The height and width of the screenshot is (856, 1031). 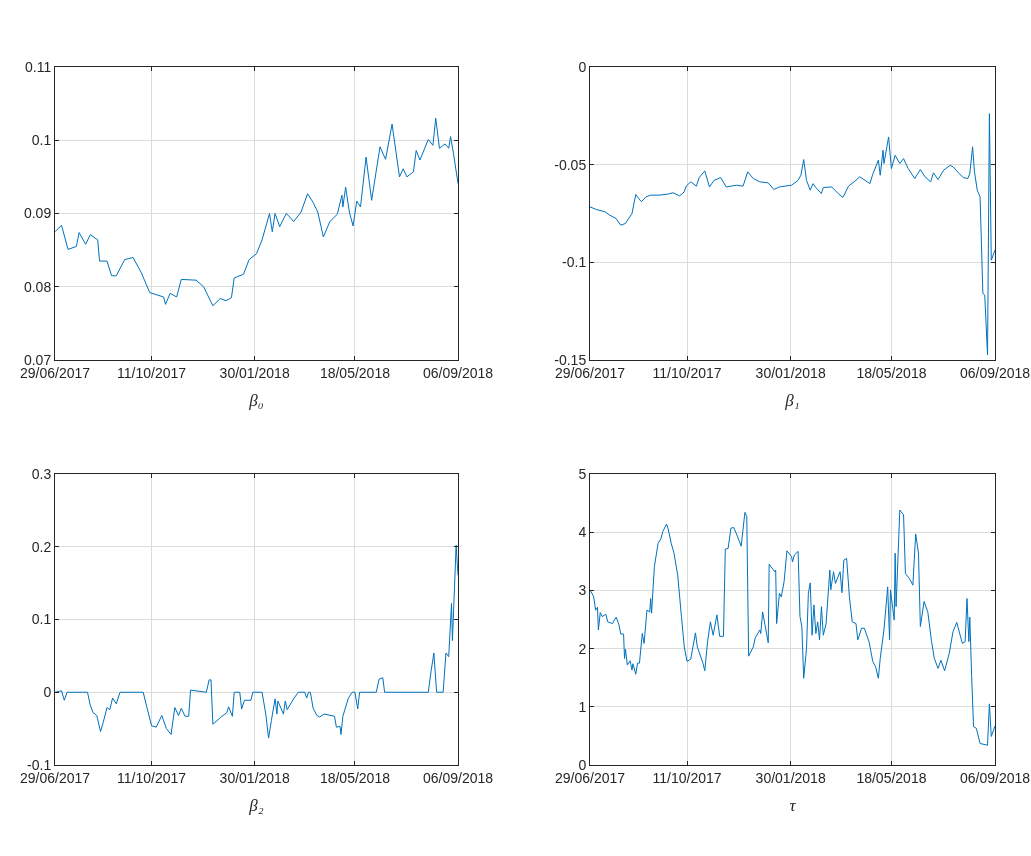 I want to click on x-axis-title: τ, so click(x=793, y=806).